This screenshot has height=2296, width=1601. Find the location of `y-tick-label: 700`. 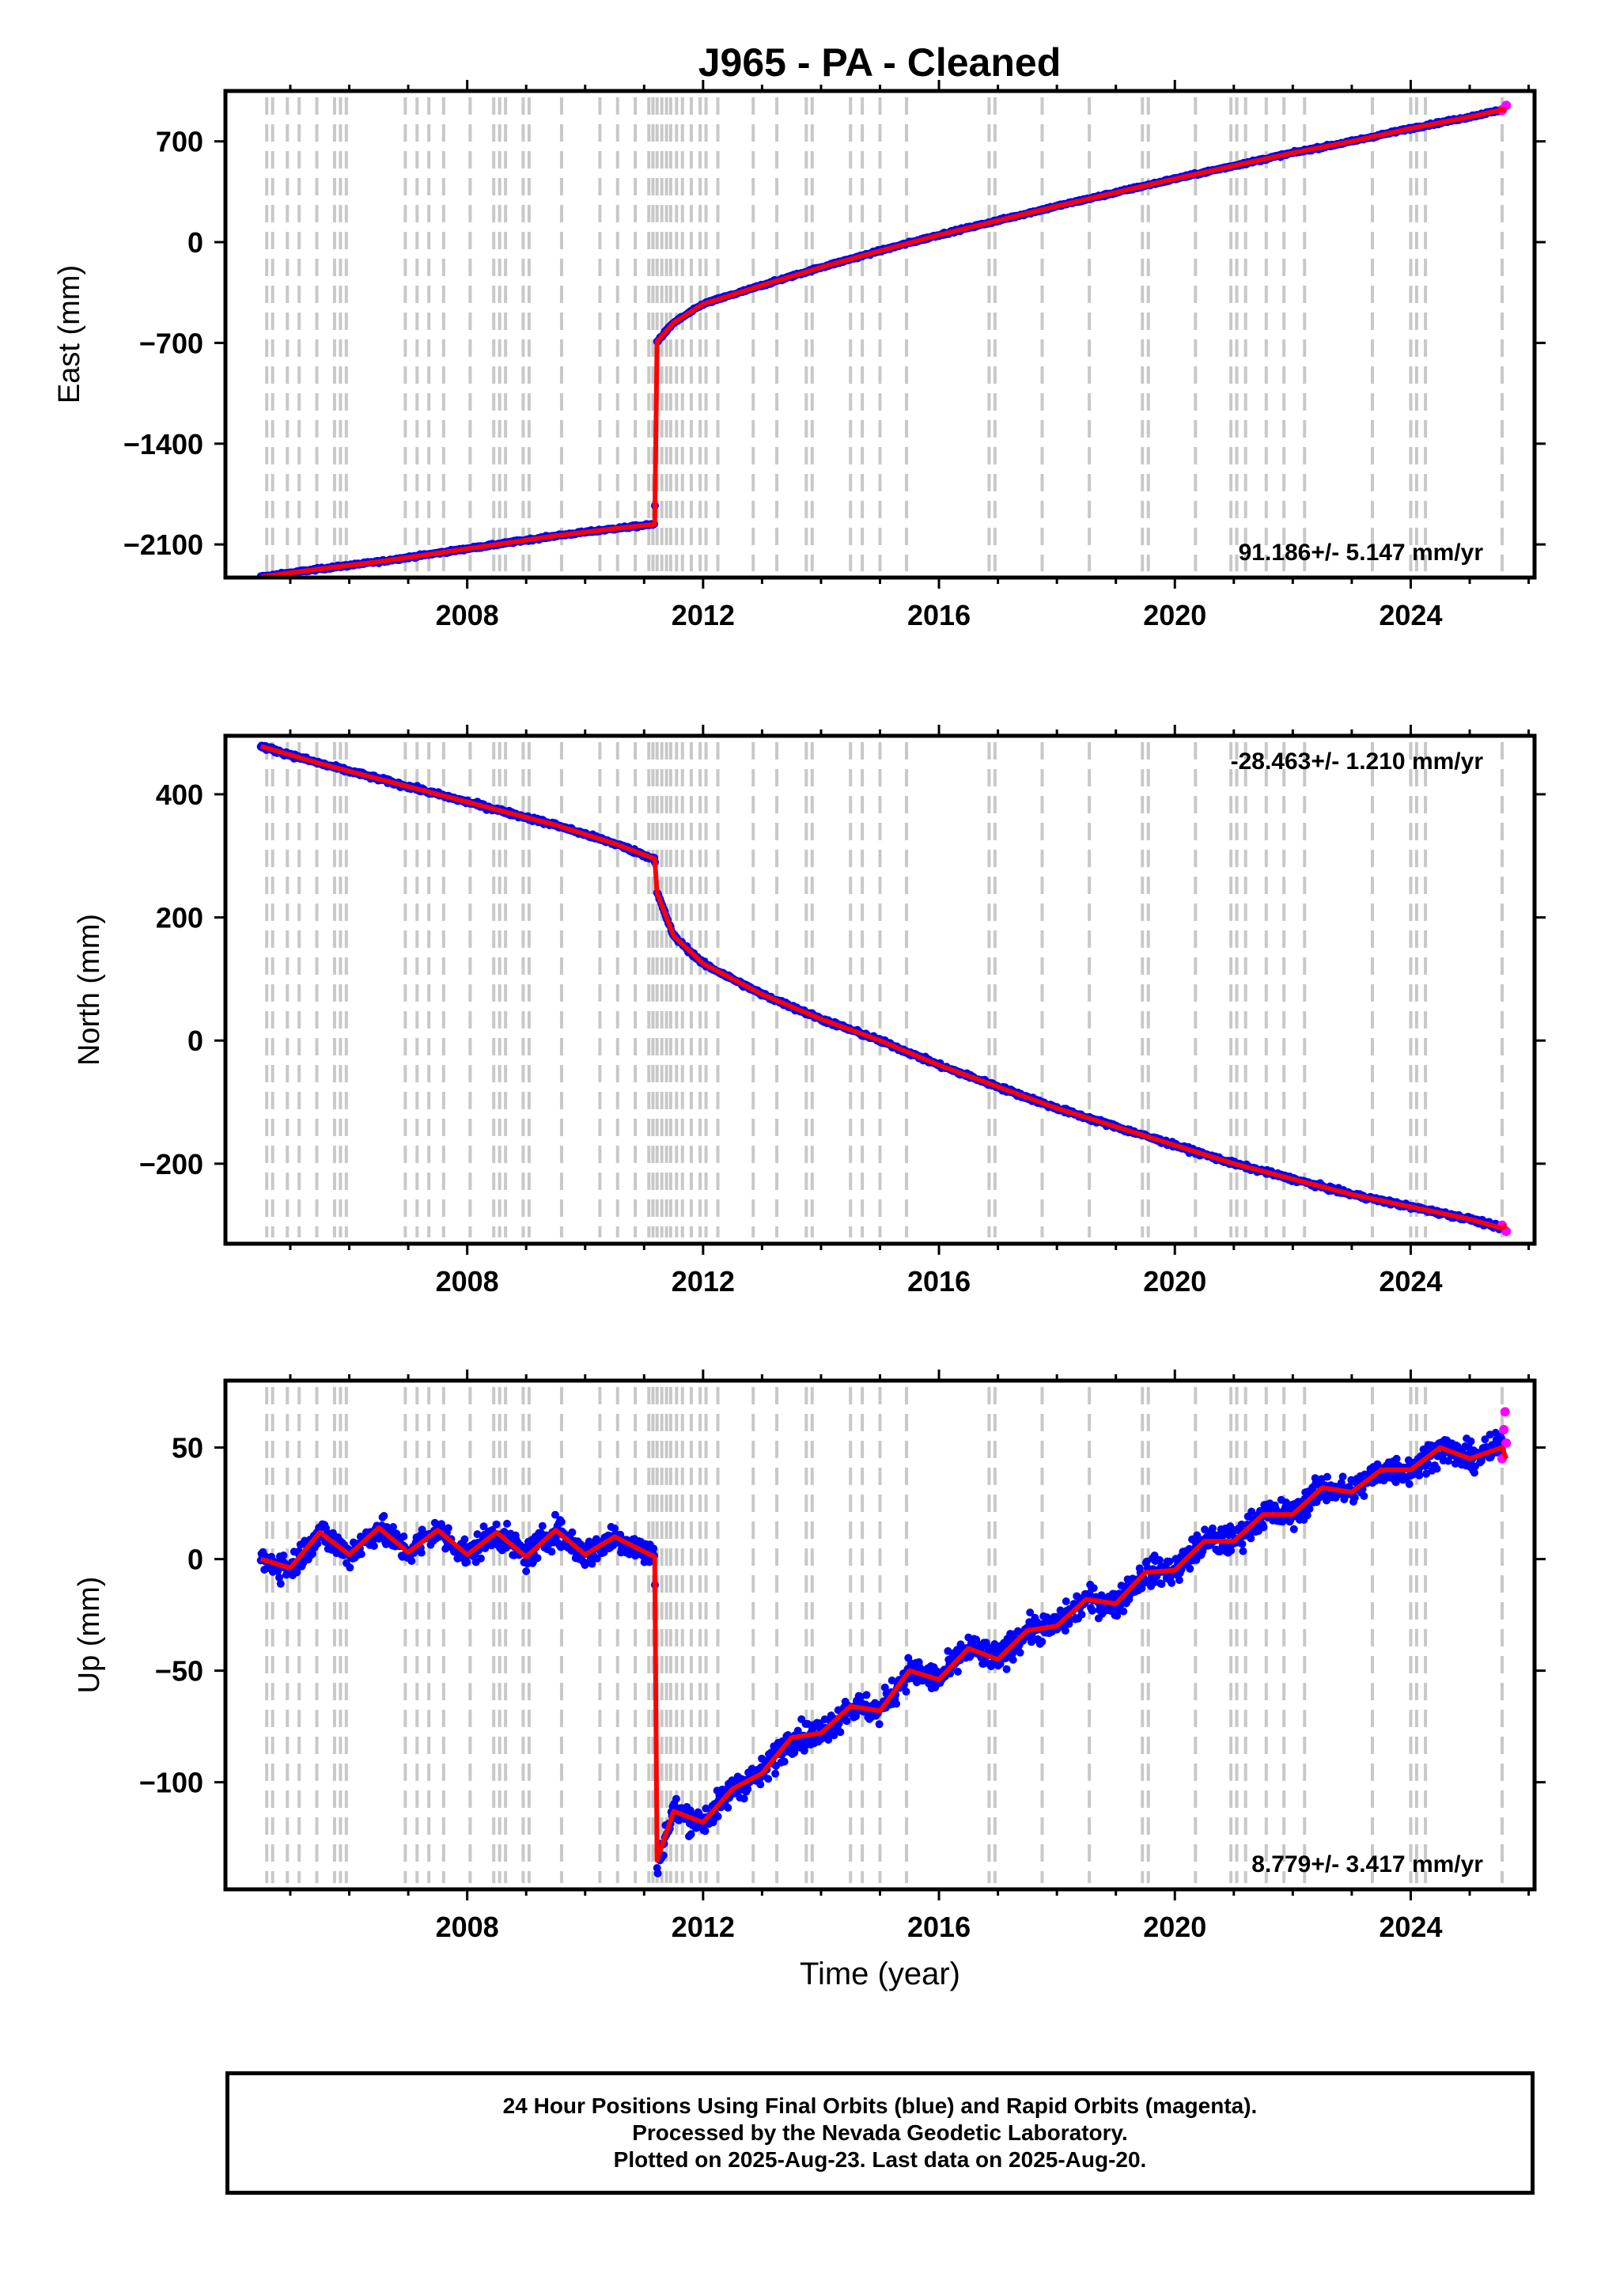

y-tick-label: 700 is located at coordinates (180, 142).